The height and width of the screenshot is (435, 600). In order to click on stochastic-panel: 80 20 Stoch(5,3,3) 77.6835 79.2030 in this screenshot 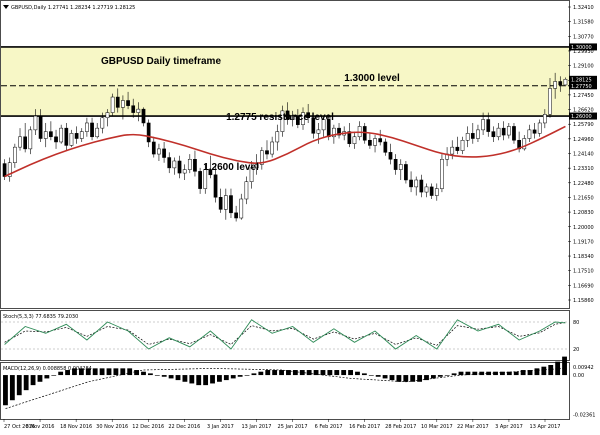, I will do `click(289, 335)`.